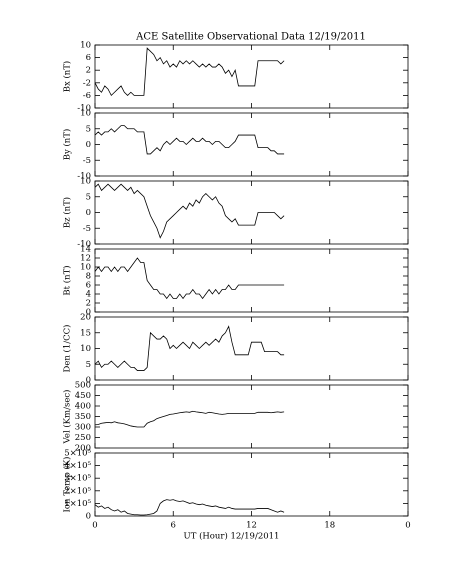  Describe the element at coordinates (67, 417) in the screenshot. I see `y-axis-label: Vel (Km/sec)` at that location.